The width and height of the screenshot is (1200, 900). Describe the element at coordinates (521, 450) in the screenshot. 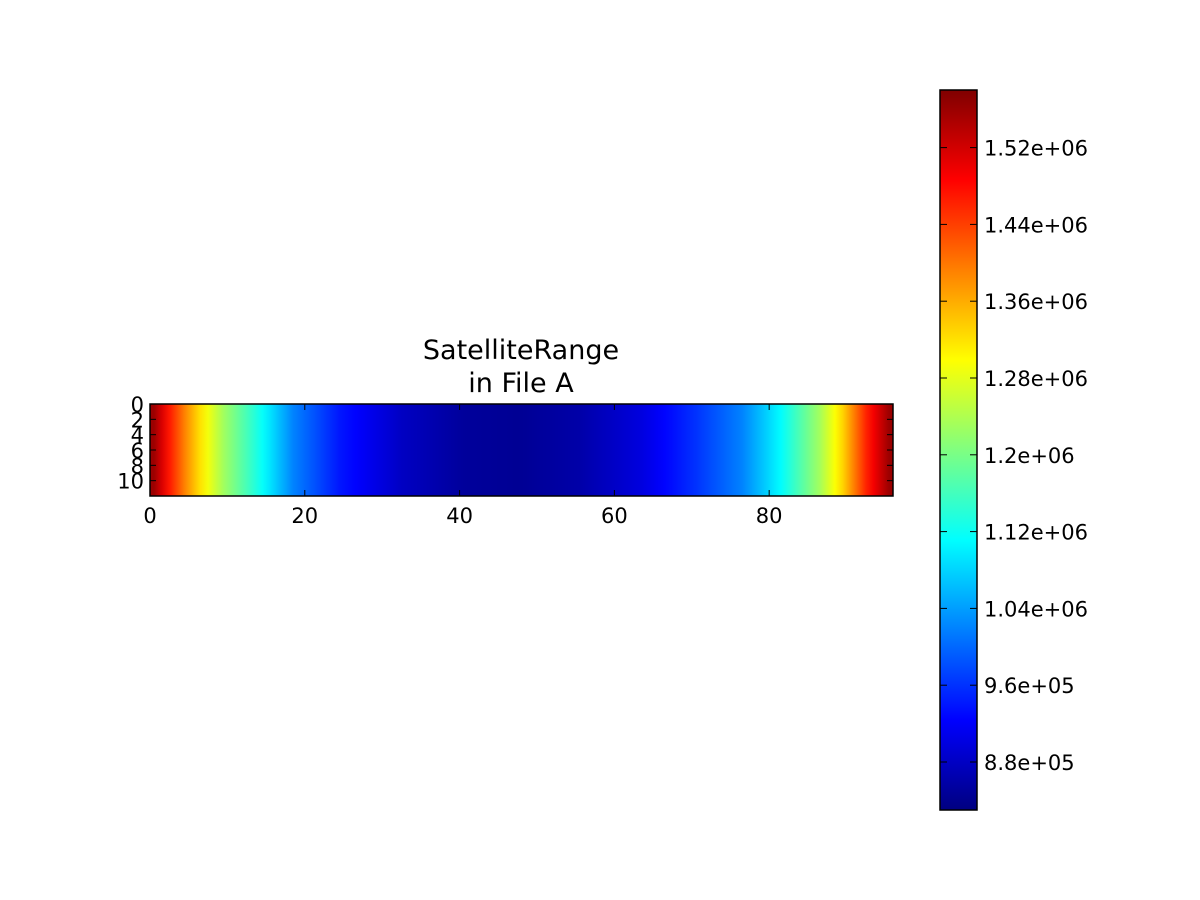

I see `heatmap-cells` at that location.